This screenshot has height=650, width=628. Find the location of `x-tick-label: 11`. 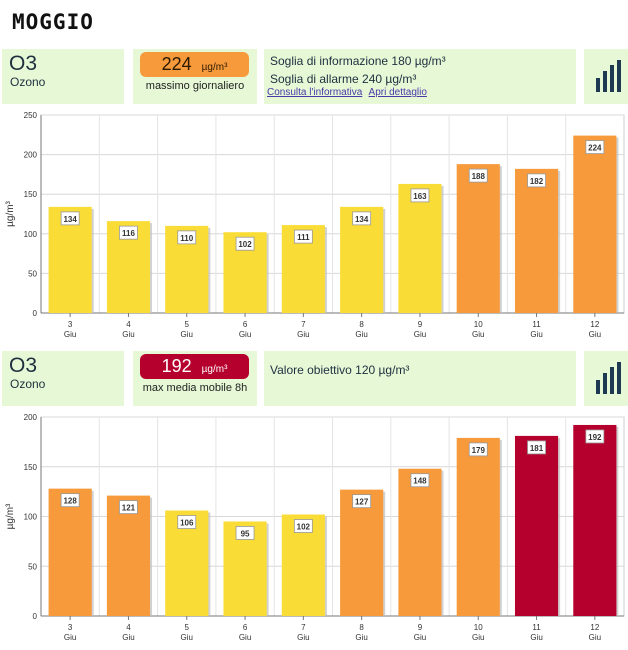

x-tick-label: 11 is located at coordinates (536, 627).